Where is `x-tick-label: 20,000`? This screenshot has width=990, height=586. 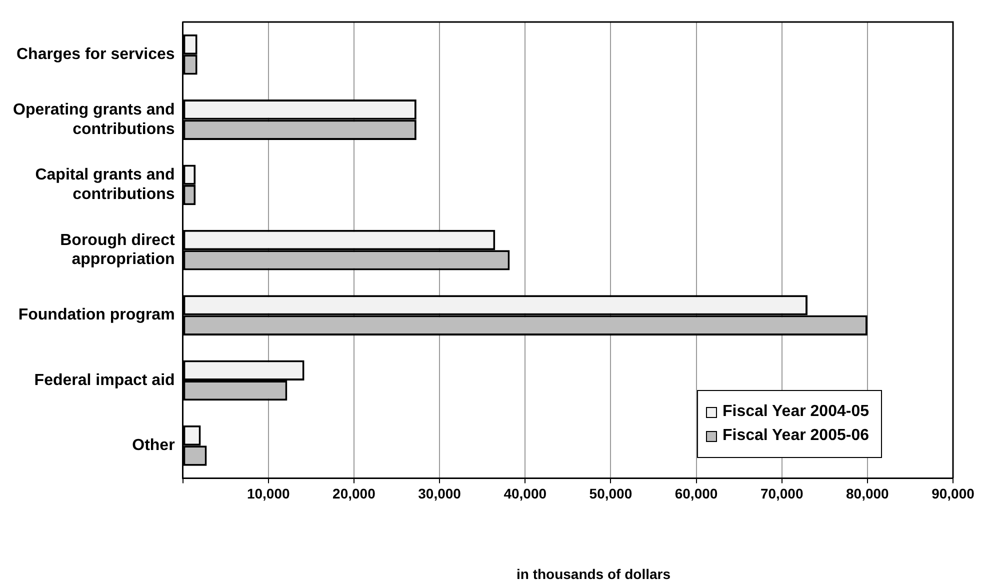 x-tick-label: 20,000 is located at coordinates (354, 493).